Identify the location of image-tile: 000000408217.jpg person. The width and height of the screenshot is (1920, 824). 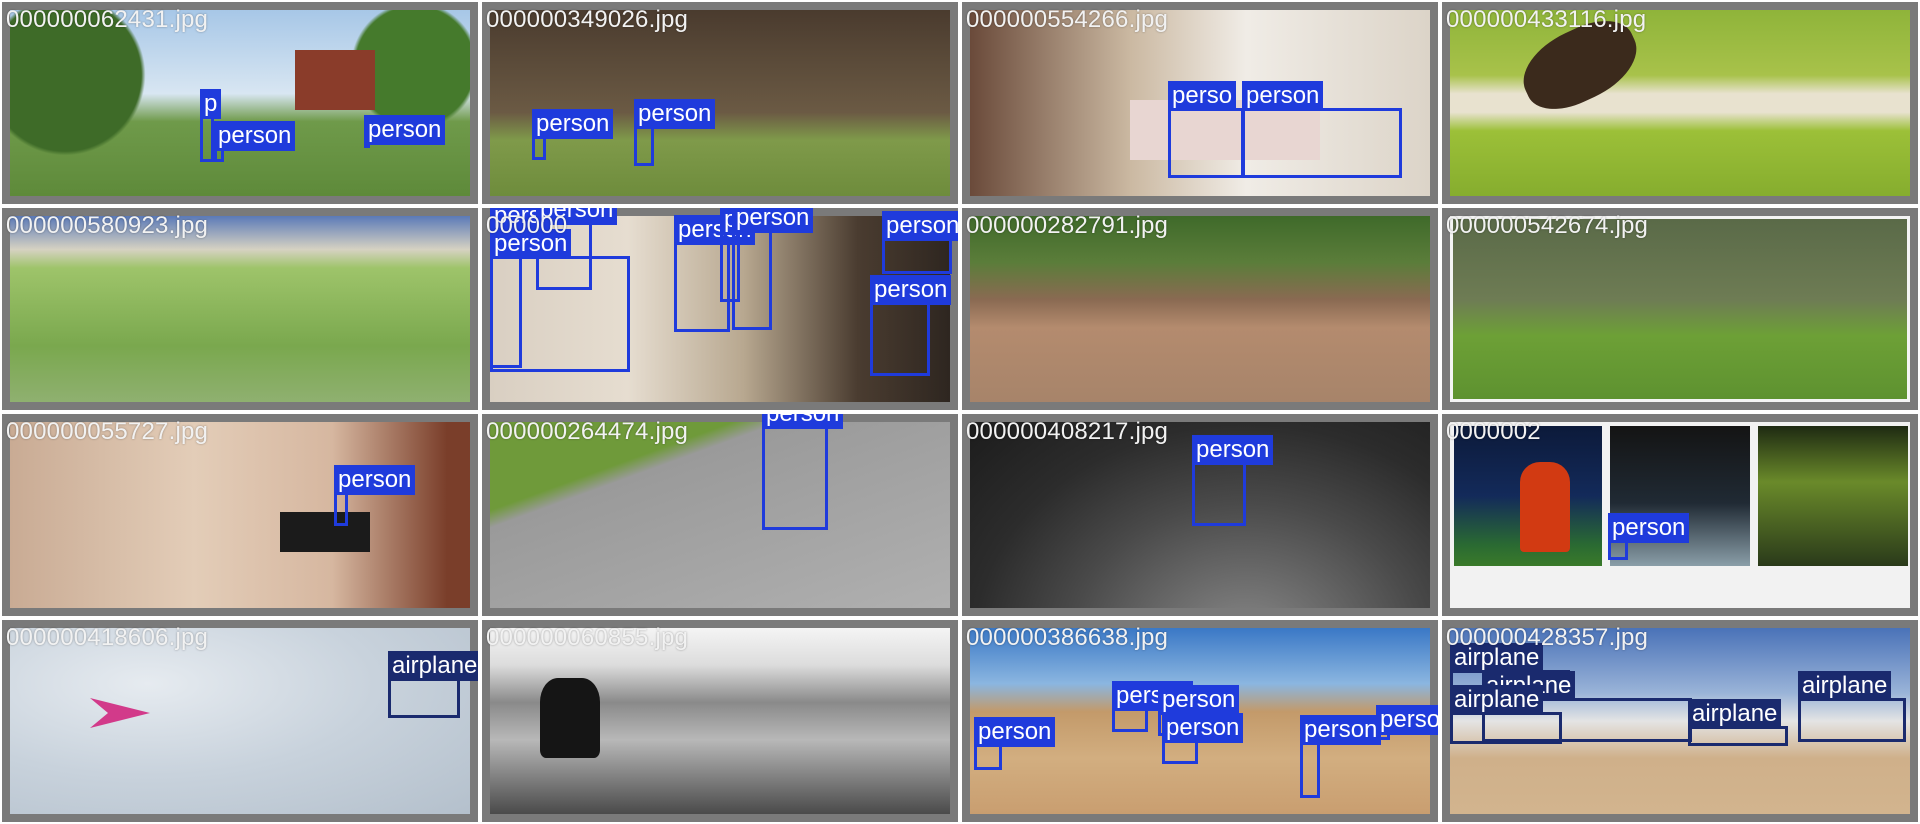
(1200, 515).